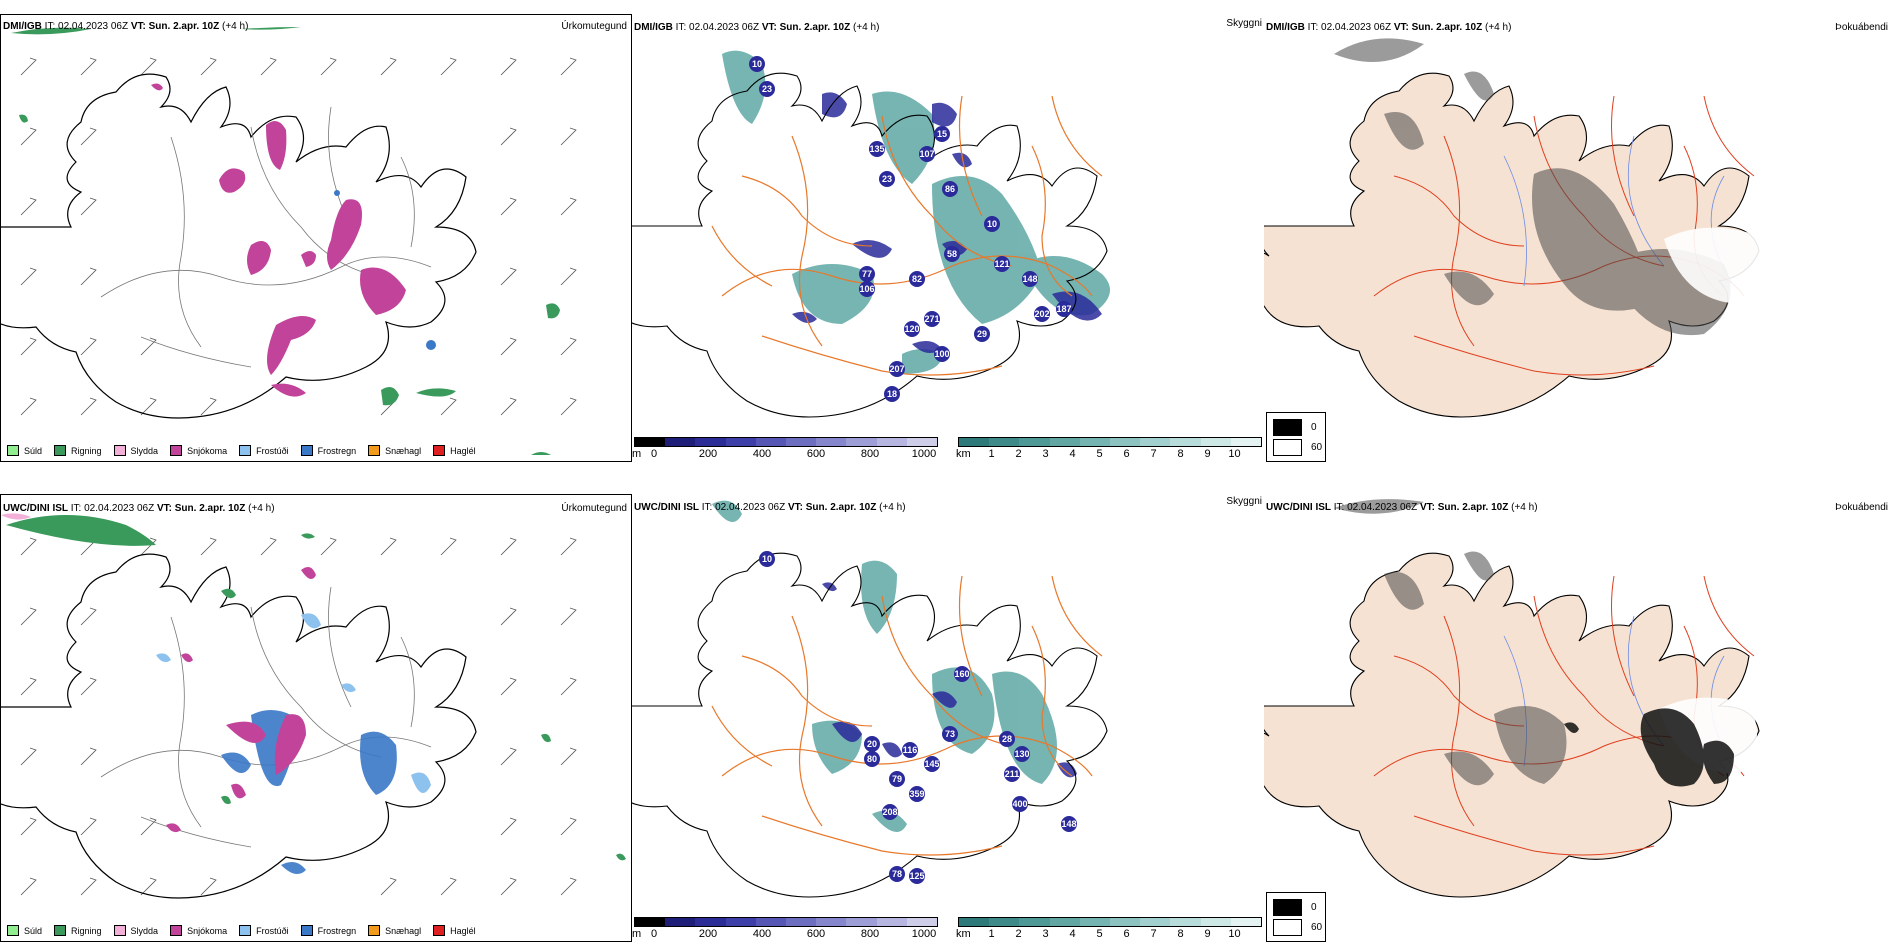 Image resolution: width=1900 pixels, height=950 pixels. I want to click on field-label: Úrkomutegund, so click(594, 26).